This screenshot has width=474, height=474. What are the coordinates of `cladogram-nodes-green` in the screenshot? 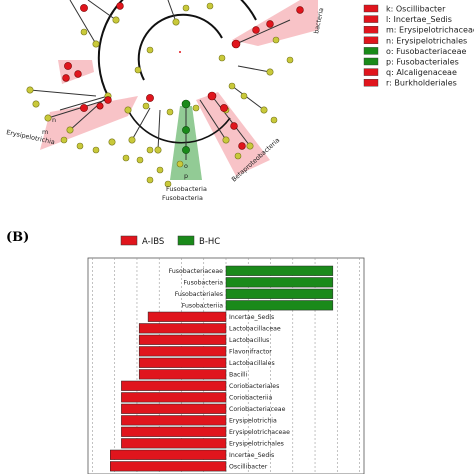 It's located at (186, 126).